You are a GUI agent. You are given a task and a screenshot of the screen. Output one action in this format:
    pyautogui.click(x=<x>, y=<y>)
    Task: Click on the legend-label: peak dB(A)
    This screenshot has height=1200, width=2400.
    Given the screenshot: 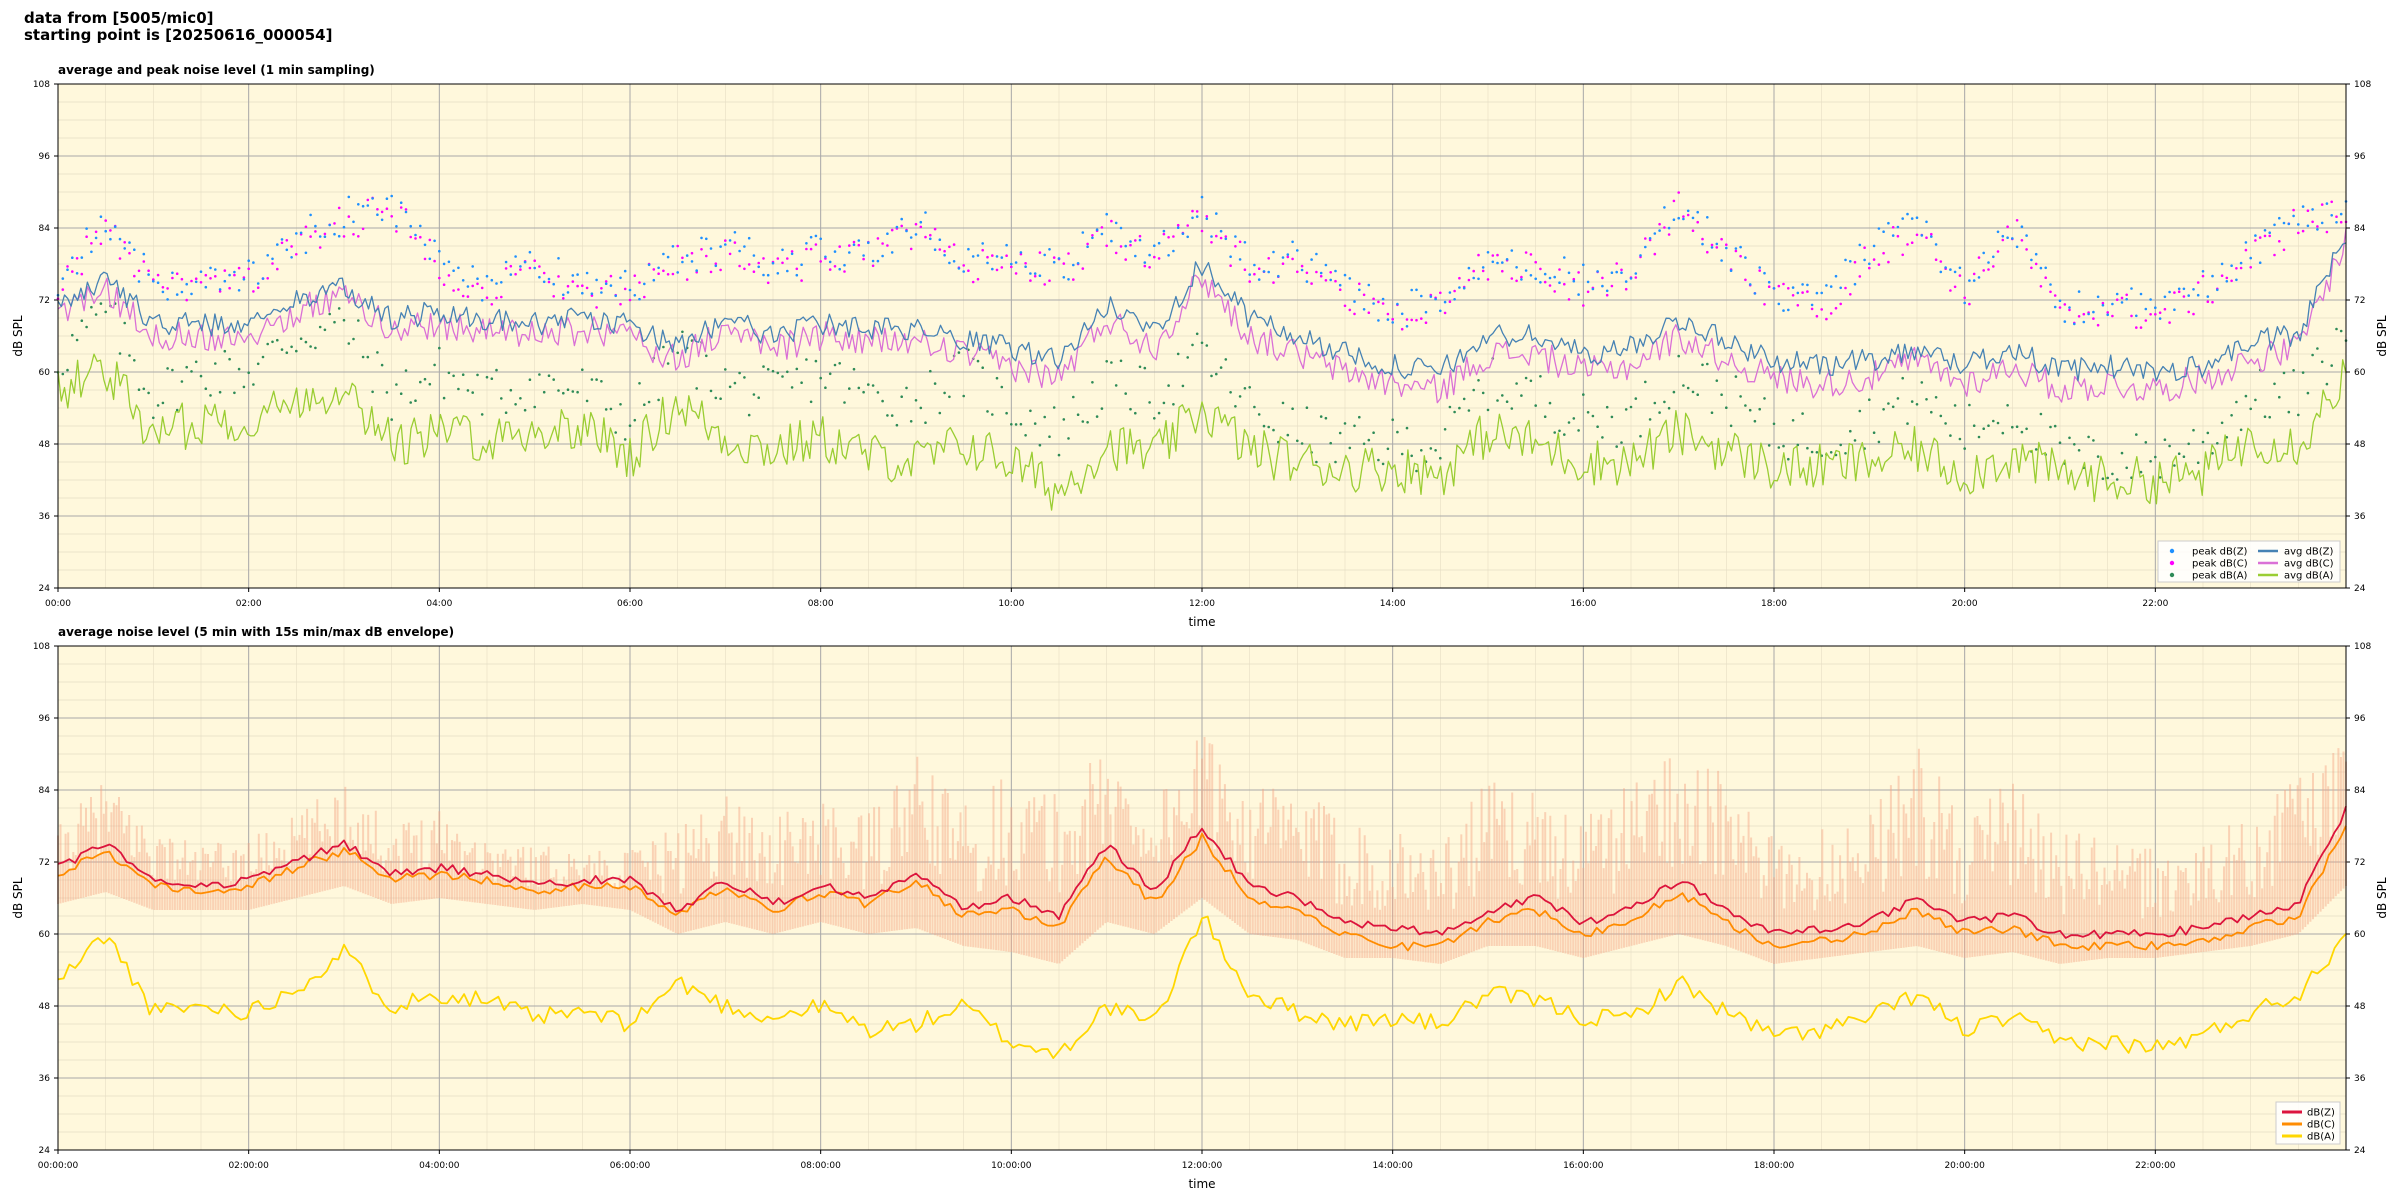 What is the action you would take?
    pyautogui.click(x=2220, y=576)
    